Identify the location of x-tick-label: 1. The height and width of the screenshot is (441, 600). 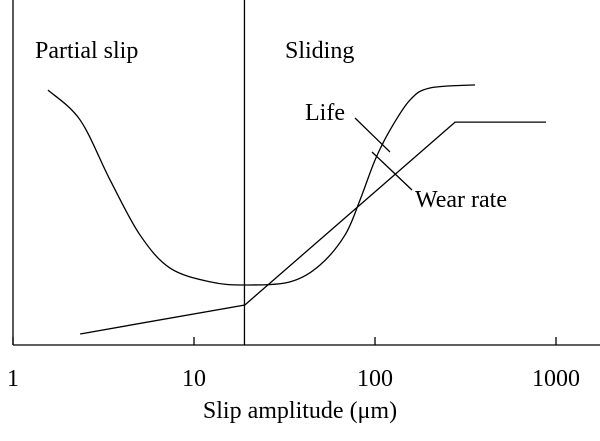
(13, 379).